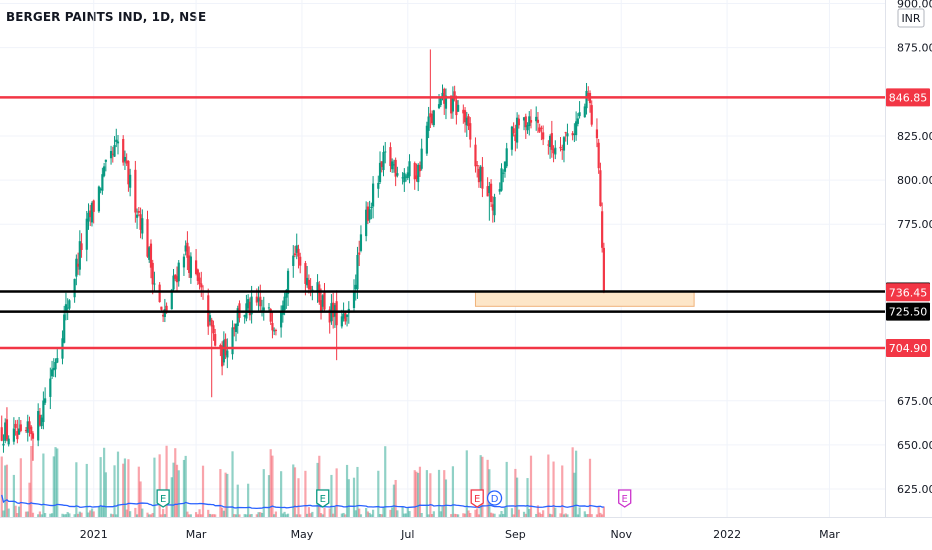 This screenshot has width=932, height=550. Describe the element at coordinates (914, 136) in the screenshot. I see `price-tick-label: 825.00` at that location.